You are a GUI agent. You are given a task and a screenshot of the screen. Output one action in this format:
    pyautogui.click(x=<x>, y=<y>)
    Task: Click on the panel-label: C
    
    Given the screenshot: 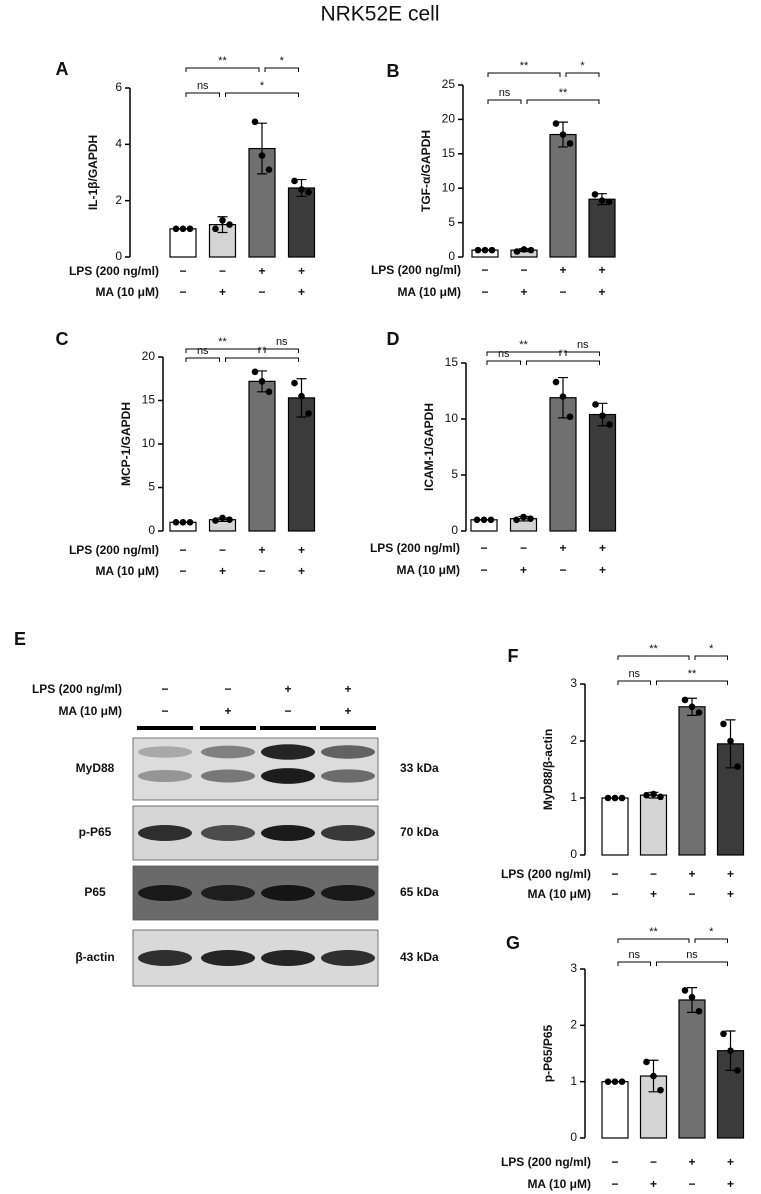 What is the action you would take?
    pyautogui.click(x=62, y=339)
    